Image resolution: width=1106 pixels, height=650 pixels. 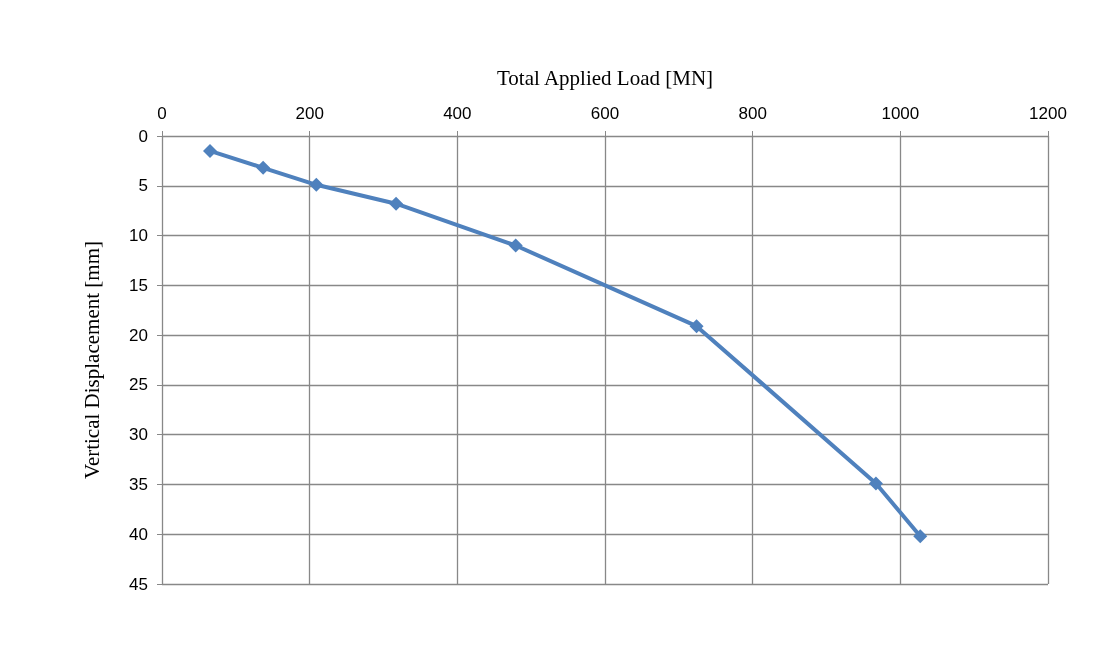 What do you see at coordinates (309, 113) in the screenshot?
I see `x-tick-label: 200` at bounding box center [309, 113].